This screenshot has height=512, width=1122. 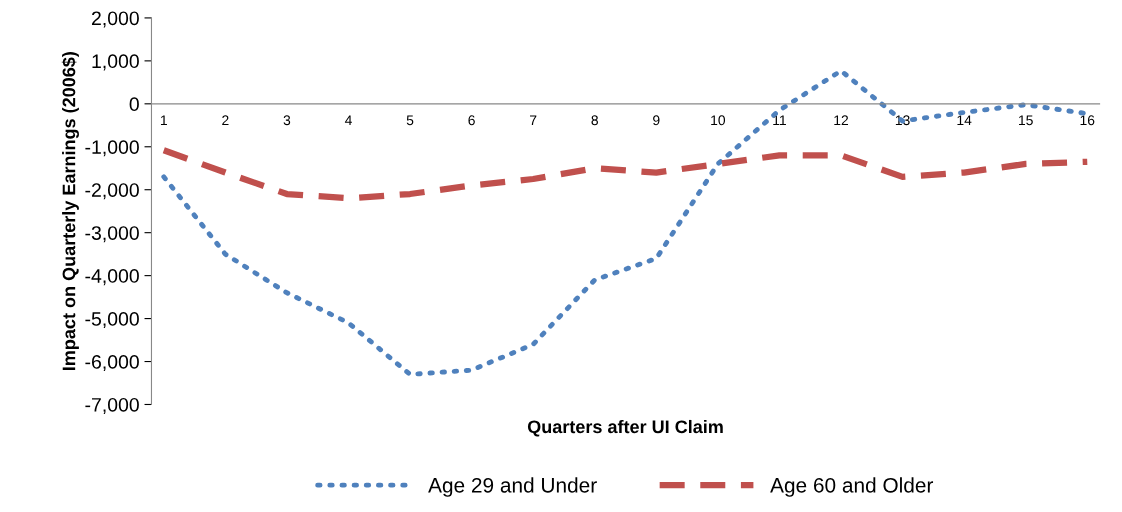 What do you see at coordinates (533, 120) in the screenshot?
I see `x-tick-label: 7` at bounding box center [533, 120].